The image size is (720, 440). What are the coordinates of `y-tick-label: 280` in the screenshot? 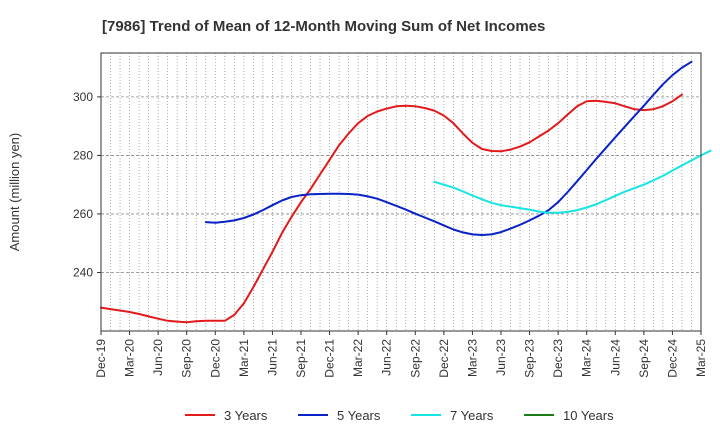 It's located at (83, 155).